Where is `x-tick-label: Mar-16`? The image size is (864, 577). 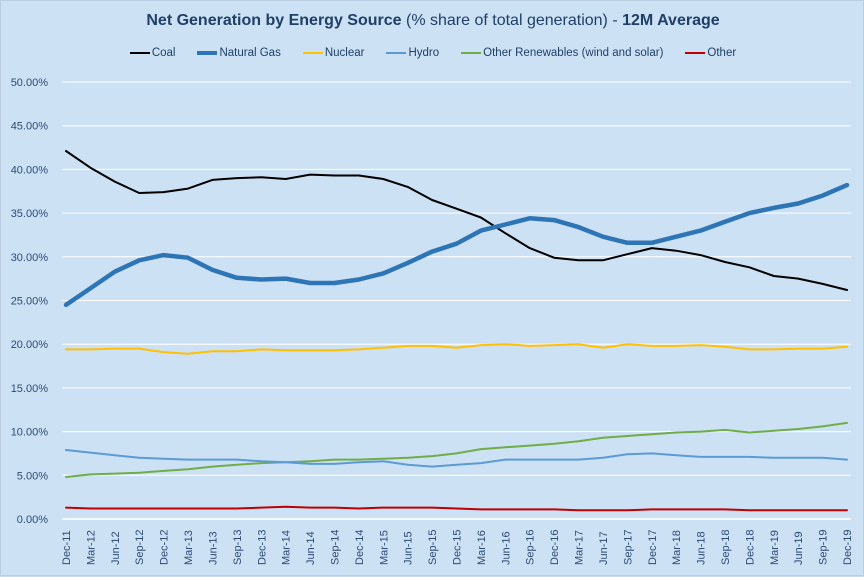 x-tick-label: Mar-16 is located at coordinates (482, 547).